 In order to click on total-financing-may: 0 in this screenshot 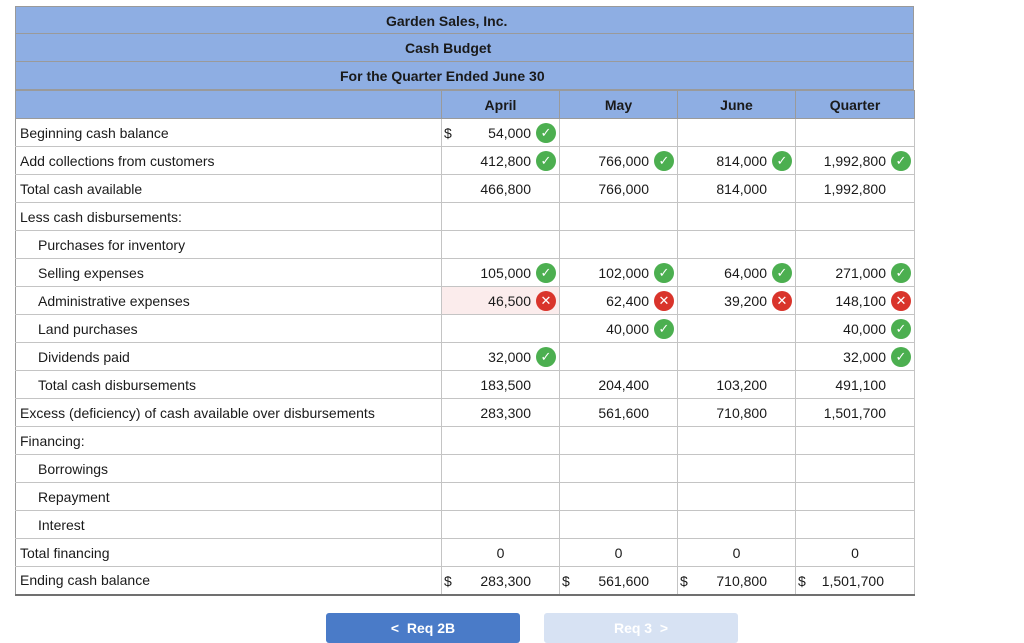, I will do `click(618, 552)`.